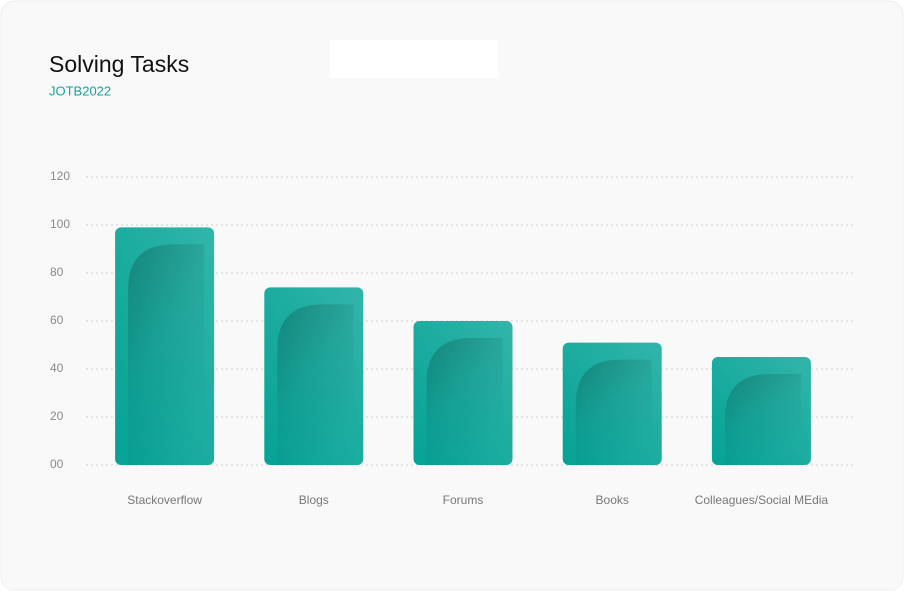  Describe the element at coordinates (164, 500) in the screenshot. I see `x-tick-label: Stackoverflow` at that location.